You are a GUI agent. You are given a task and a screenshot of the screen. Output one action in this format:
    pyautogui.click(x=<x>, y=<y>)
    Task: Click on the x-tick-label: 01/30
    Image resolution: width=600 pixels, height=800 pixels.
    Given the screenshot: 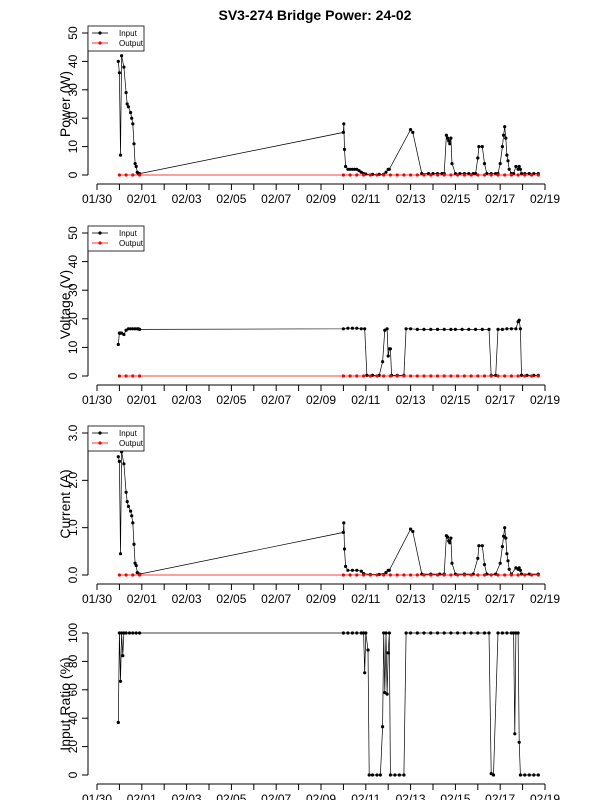 What is the action you would take?
    pyautogui.click(x=97, y=400)
    